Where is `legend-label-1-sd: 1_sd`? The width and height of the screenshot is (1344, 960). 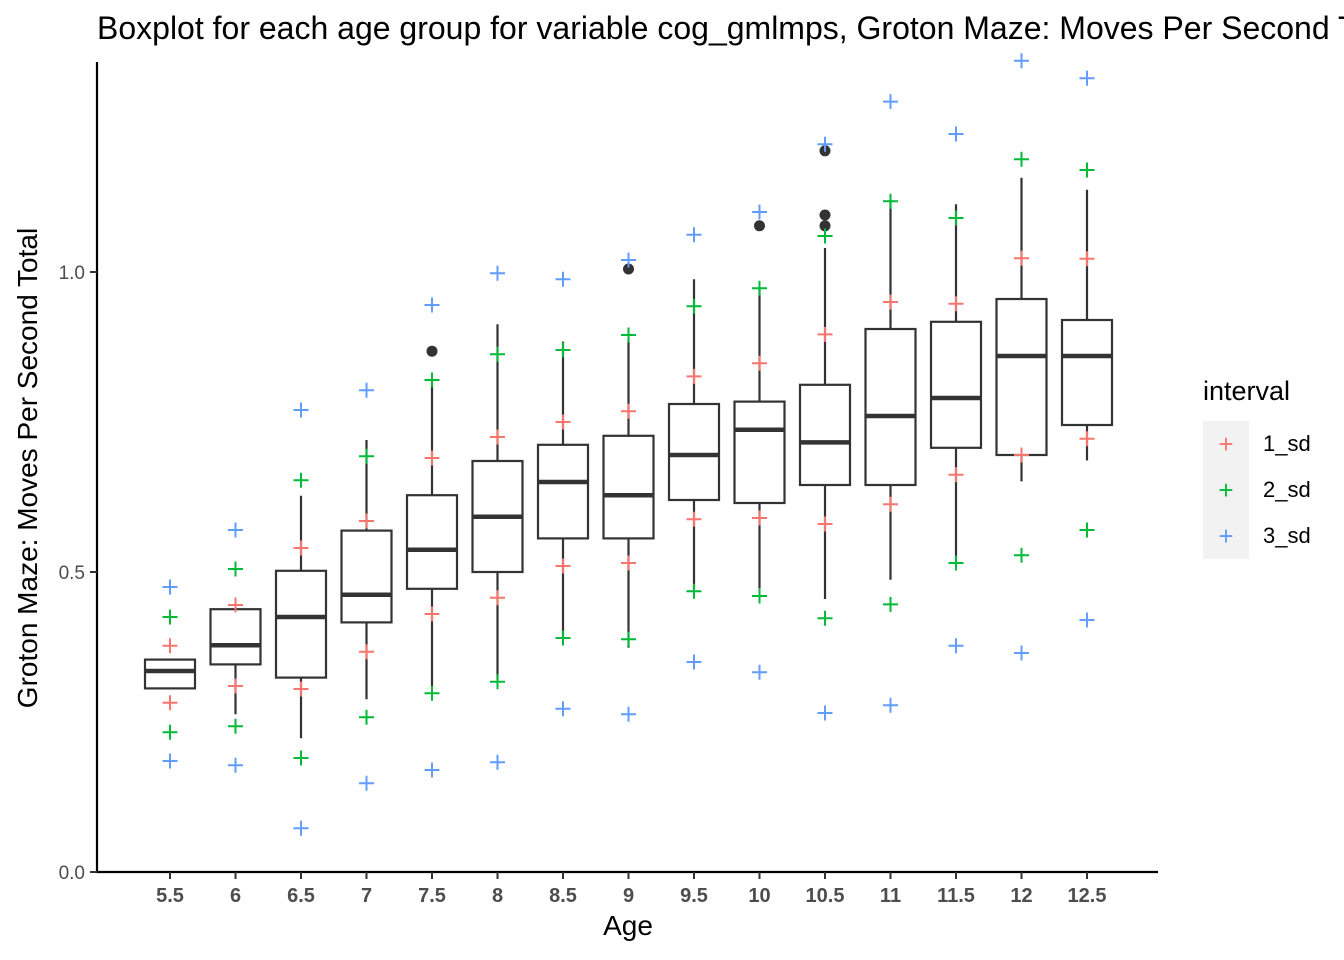
legend-label-1-sd: 1_sd is located at coordinates (1287, 443).